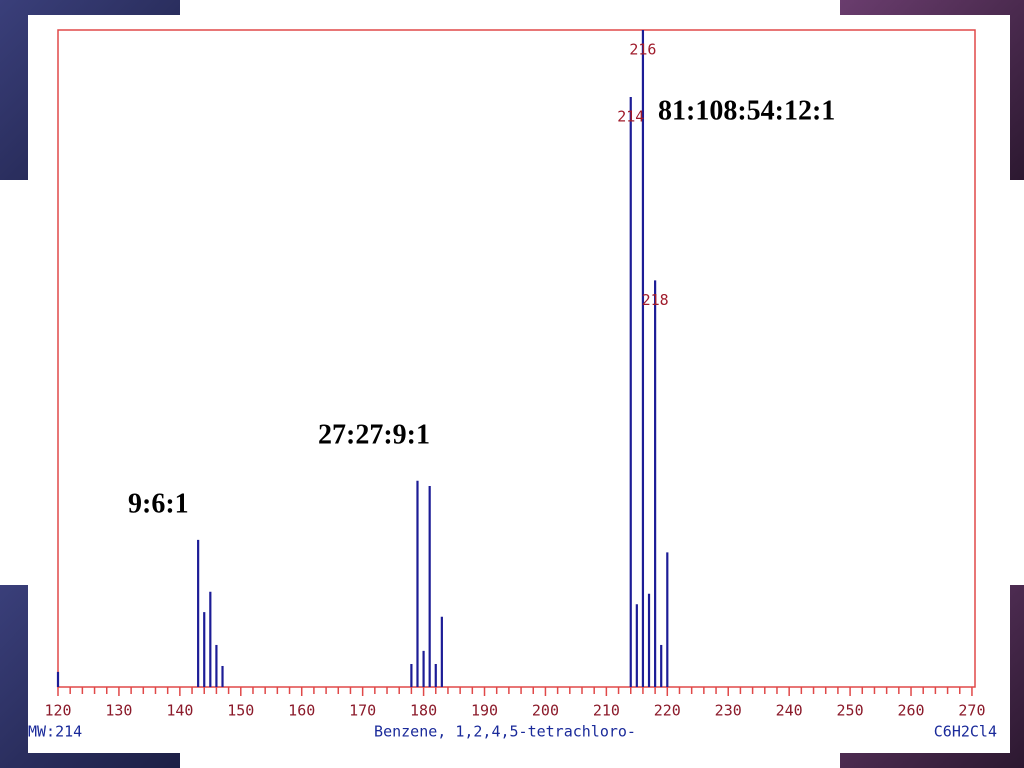 The height and width of the screenshot is (768, 1024). Describe the element at coordinates (642, 50) in the screenshot. I see `peak-label: 216` at that location.